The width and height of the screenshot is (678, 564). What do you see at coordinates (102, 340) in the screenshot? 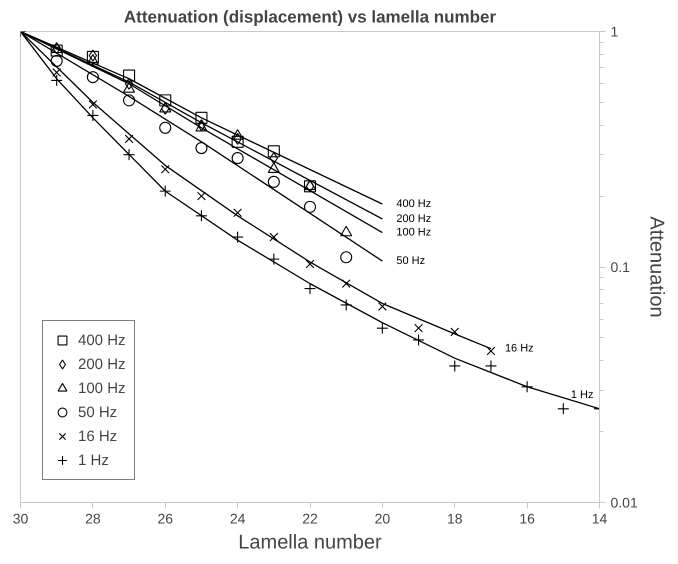
I see `legend-label: 400 Hz` at bounding box center [102, 340].